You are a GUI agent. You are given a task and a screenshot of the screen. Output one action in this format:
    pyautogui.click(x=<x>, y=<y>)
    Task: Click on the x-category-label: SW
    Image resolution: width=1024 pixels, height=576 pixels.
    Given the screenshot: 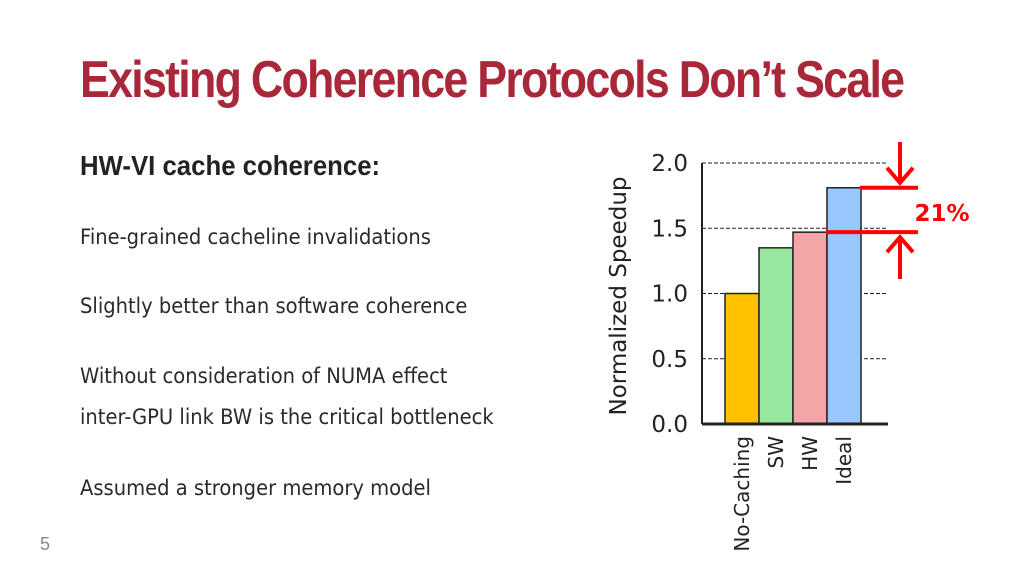 What is the action you would take?
    pyautogui.click(x=776, y=452)
    